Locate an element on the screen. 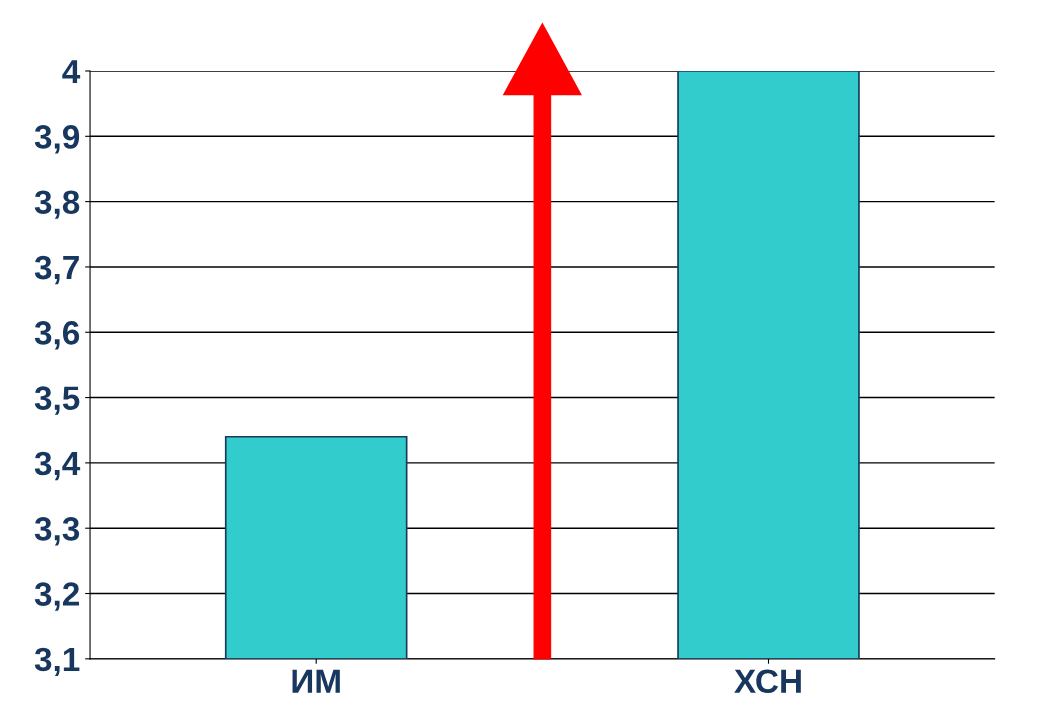 Image resolution: width=1047 pixels, height=728 pixels. y-tick-label: 3,5 is located at coordinates (57, 400).